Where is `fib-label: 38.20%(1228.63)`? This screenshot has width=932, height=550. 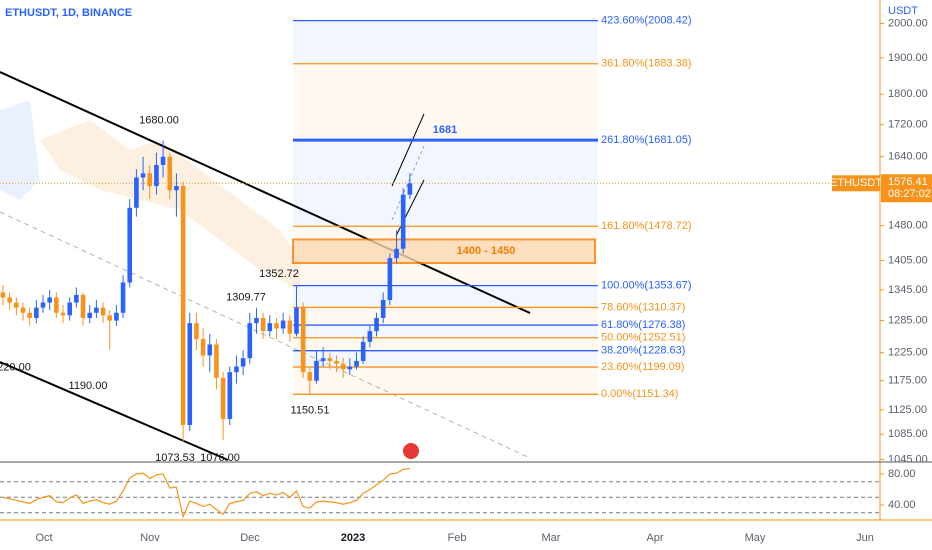
fib-label: 38.20%(1228.63) is located at coordinates (643, 351).